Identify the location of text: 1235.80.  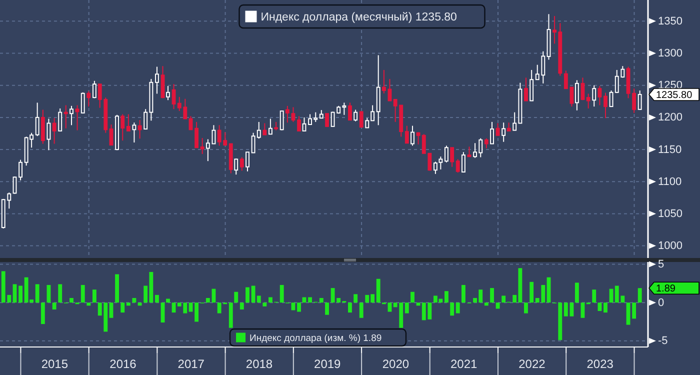
(674, 95).